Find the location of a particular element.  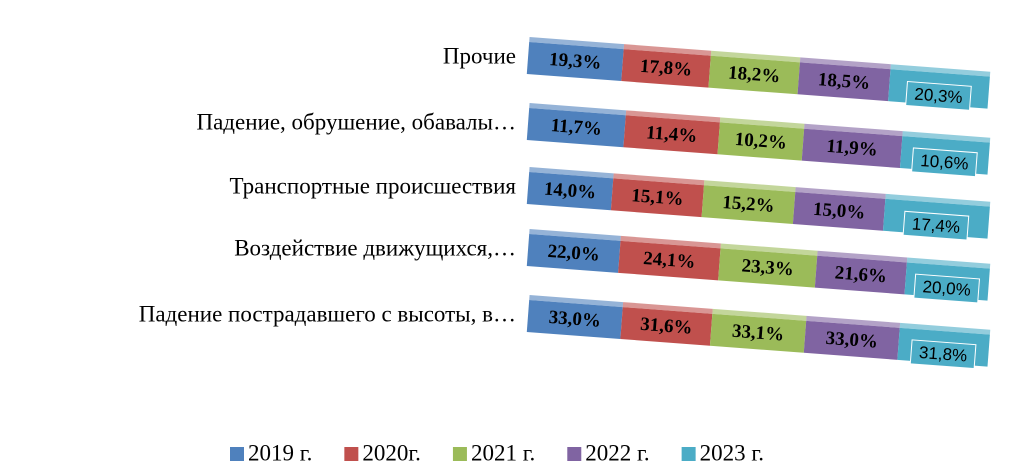

bar-row: 11,7% 11,4% 10,2% 11,9% 10,6% is located at coordinates (758, 140).